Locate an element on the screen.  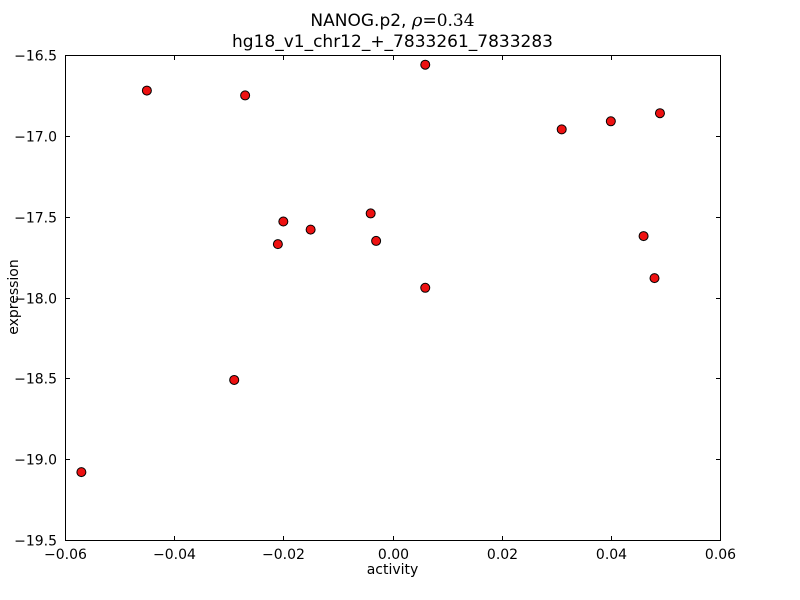
x-tick-label: 0.04 is located at coordinates (611, 555).